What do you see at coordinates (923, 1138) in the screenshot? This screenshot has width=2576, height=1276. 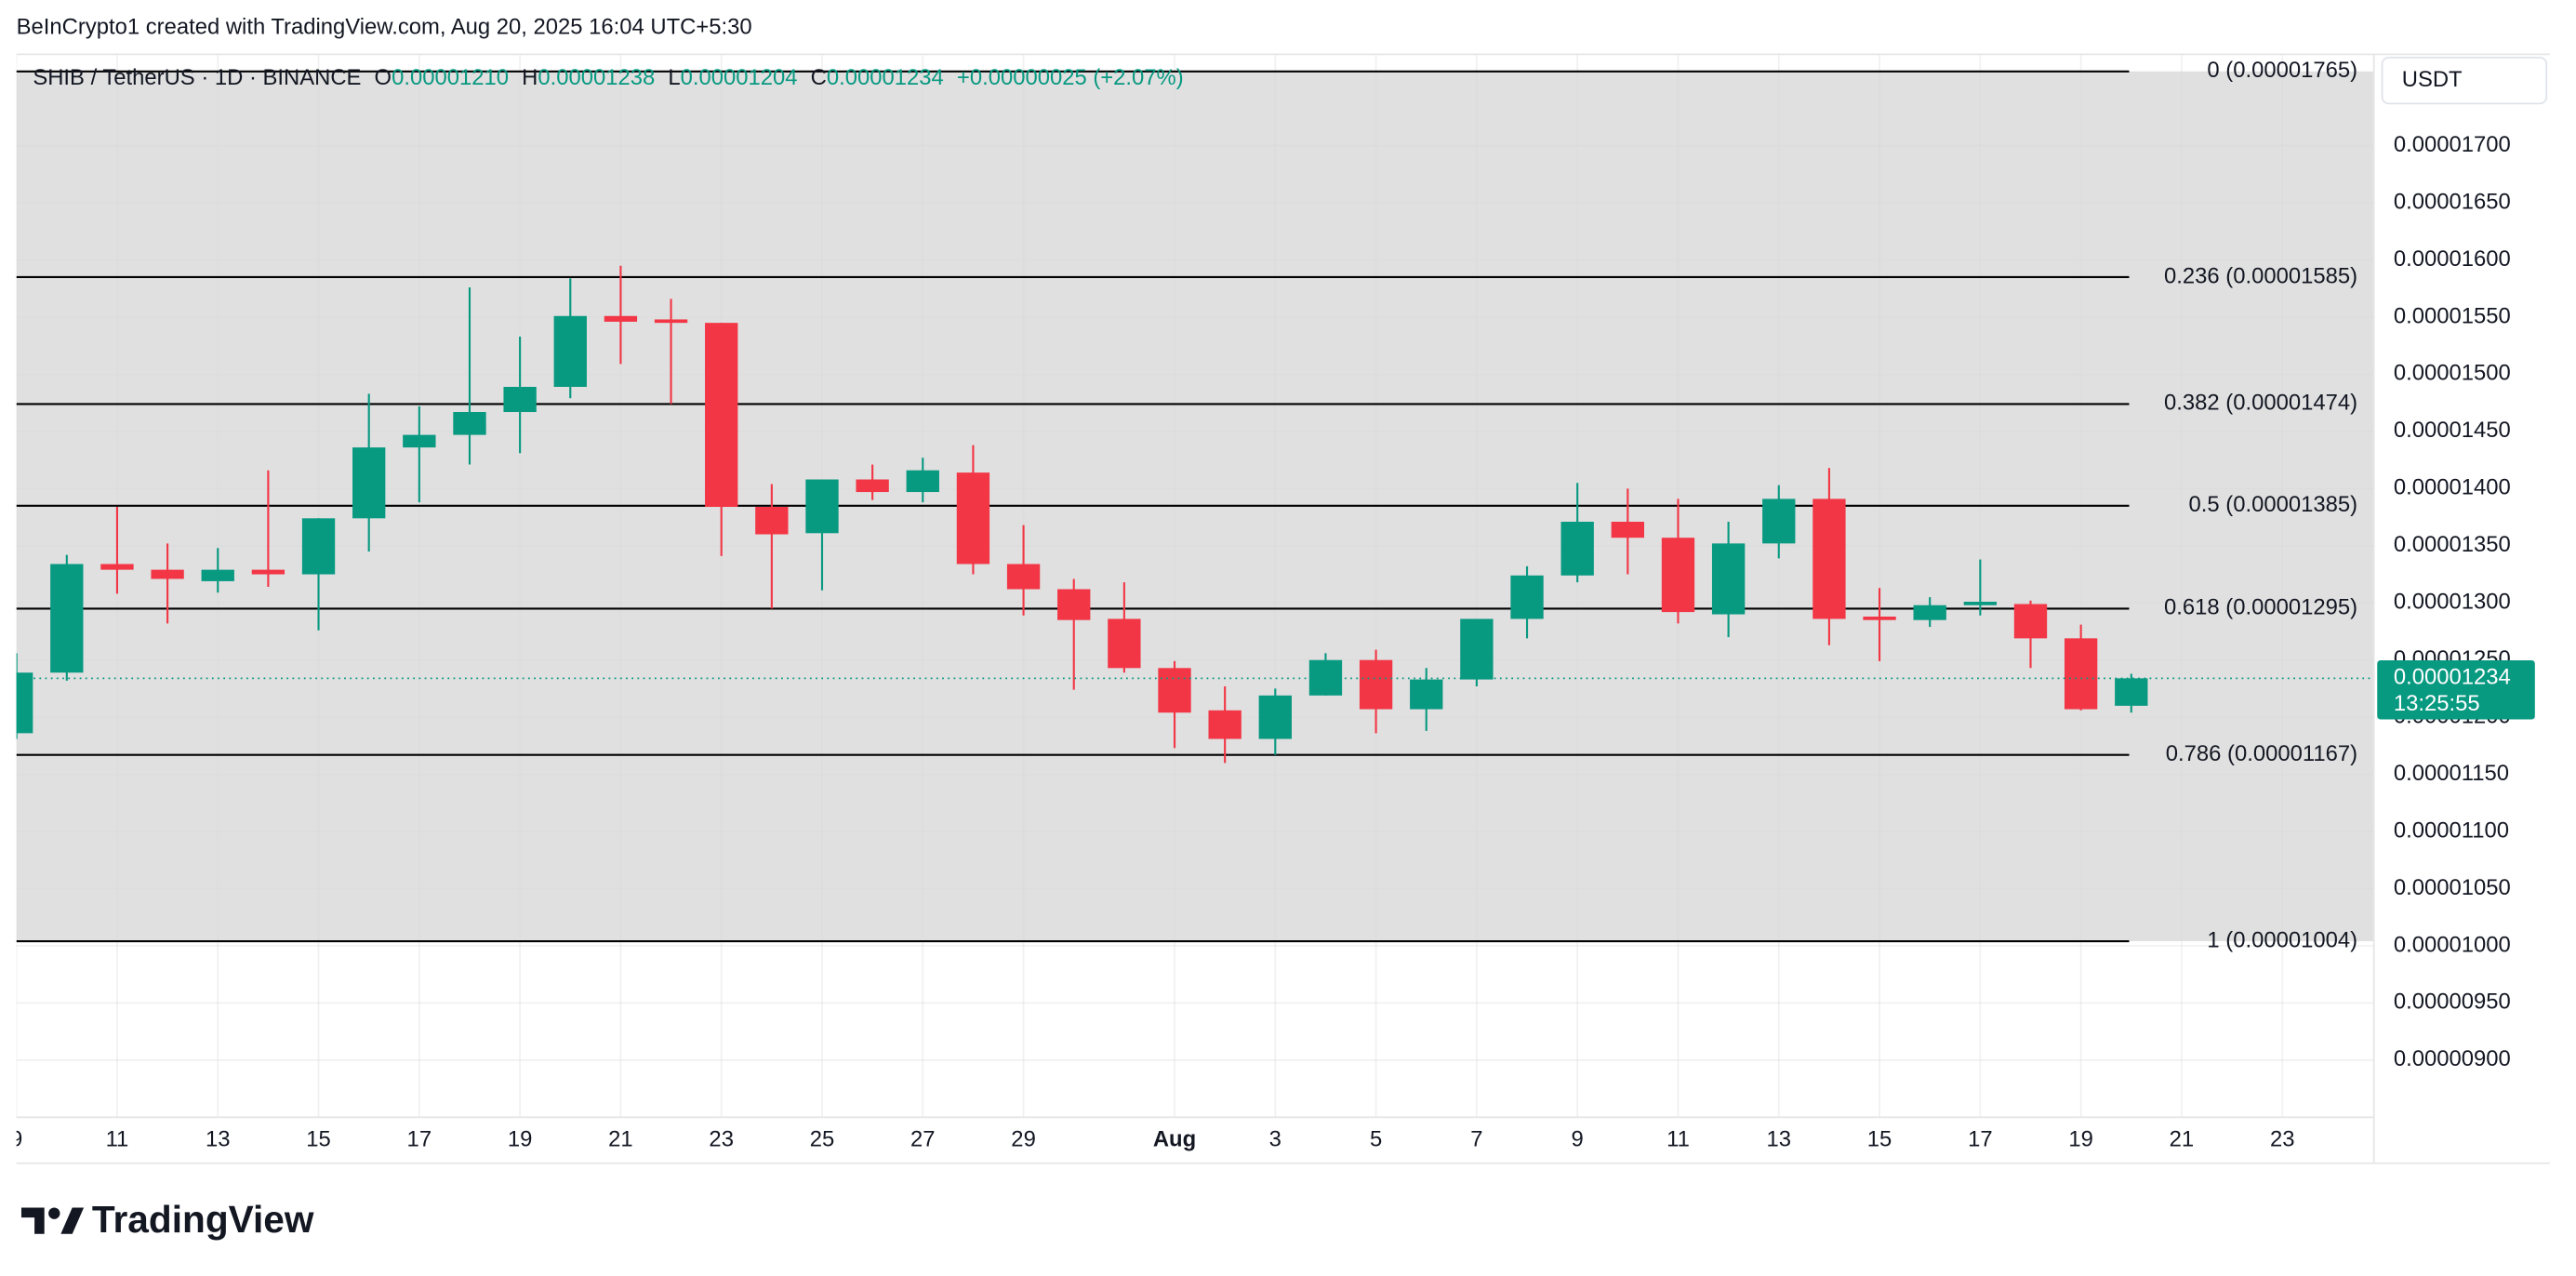 I see `x-tick-label: 27` at bounding box center [923, 1138].